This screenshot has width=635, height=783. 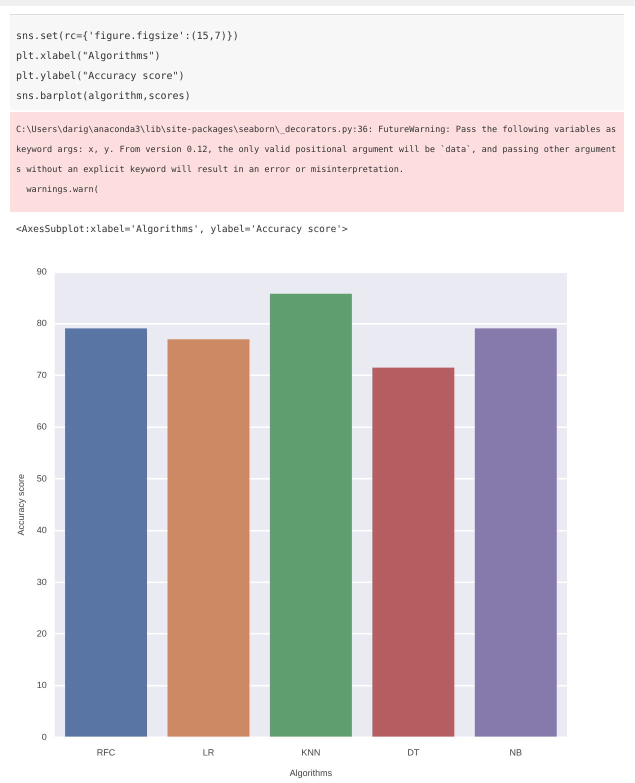 What do you see at coordinates (41, 685) in the screenshot?
I see `y-tick-label: 10` at bounding box center [41, 685].